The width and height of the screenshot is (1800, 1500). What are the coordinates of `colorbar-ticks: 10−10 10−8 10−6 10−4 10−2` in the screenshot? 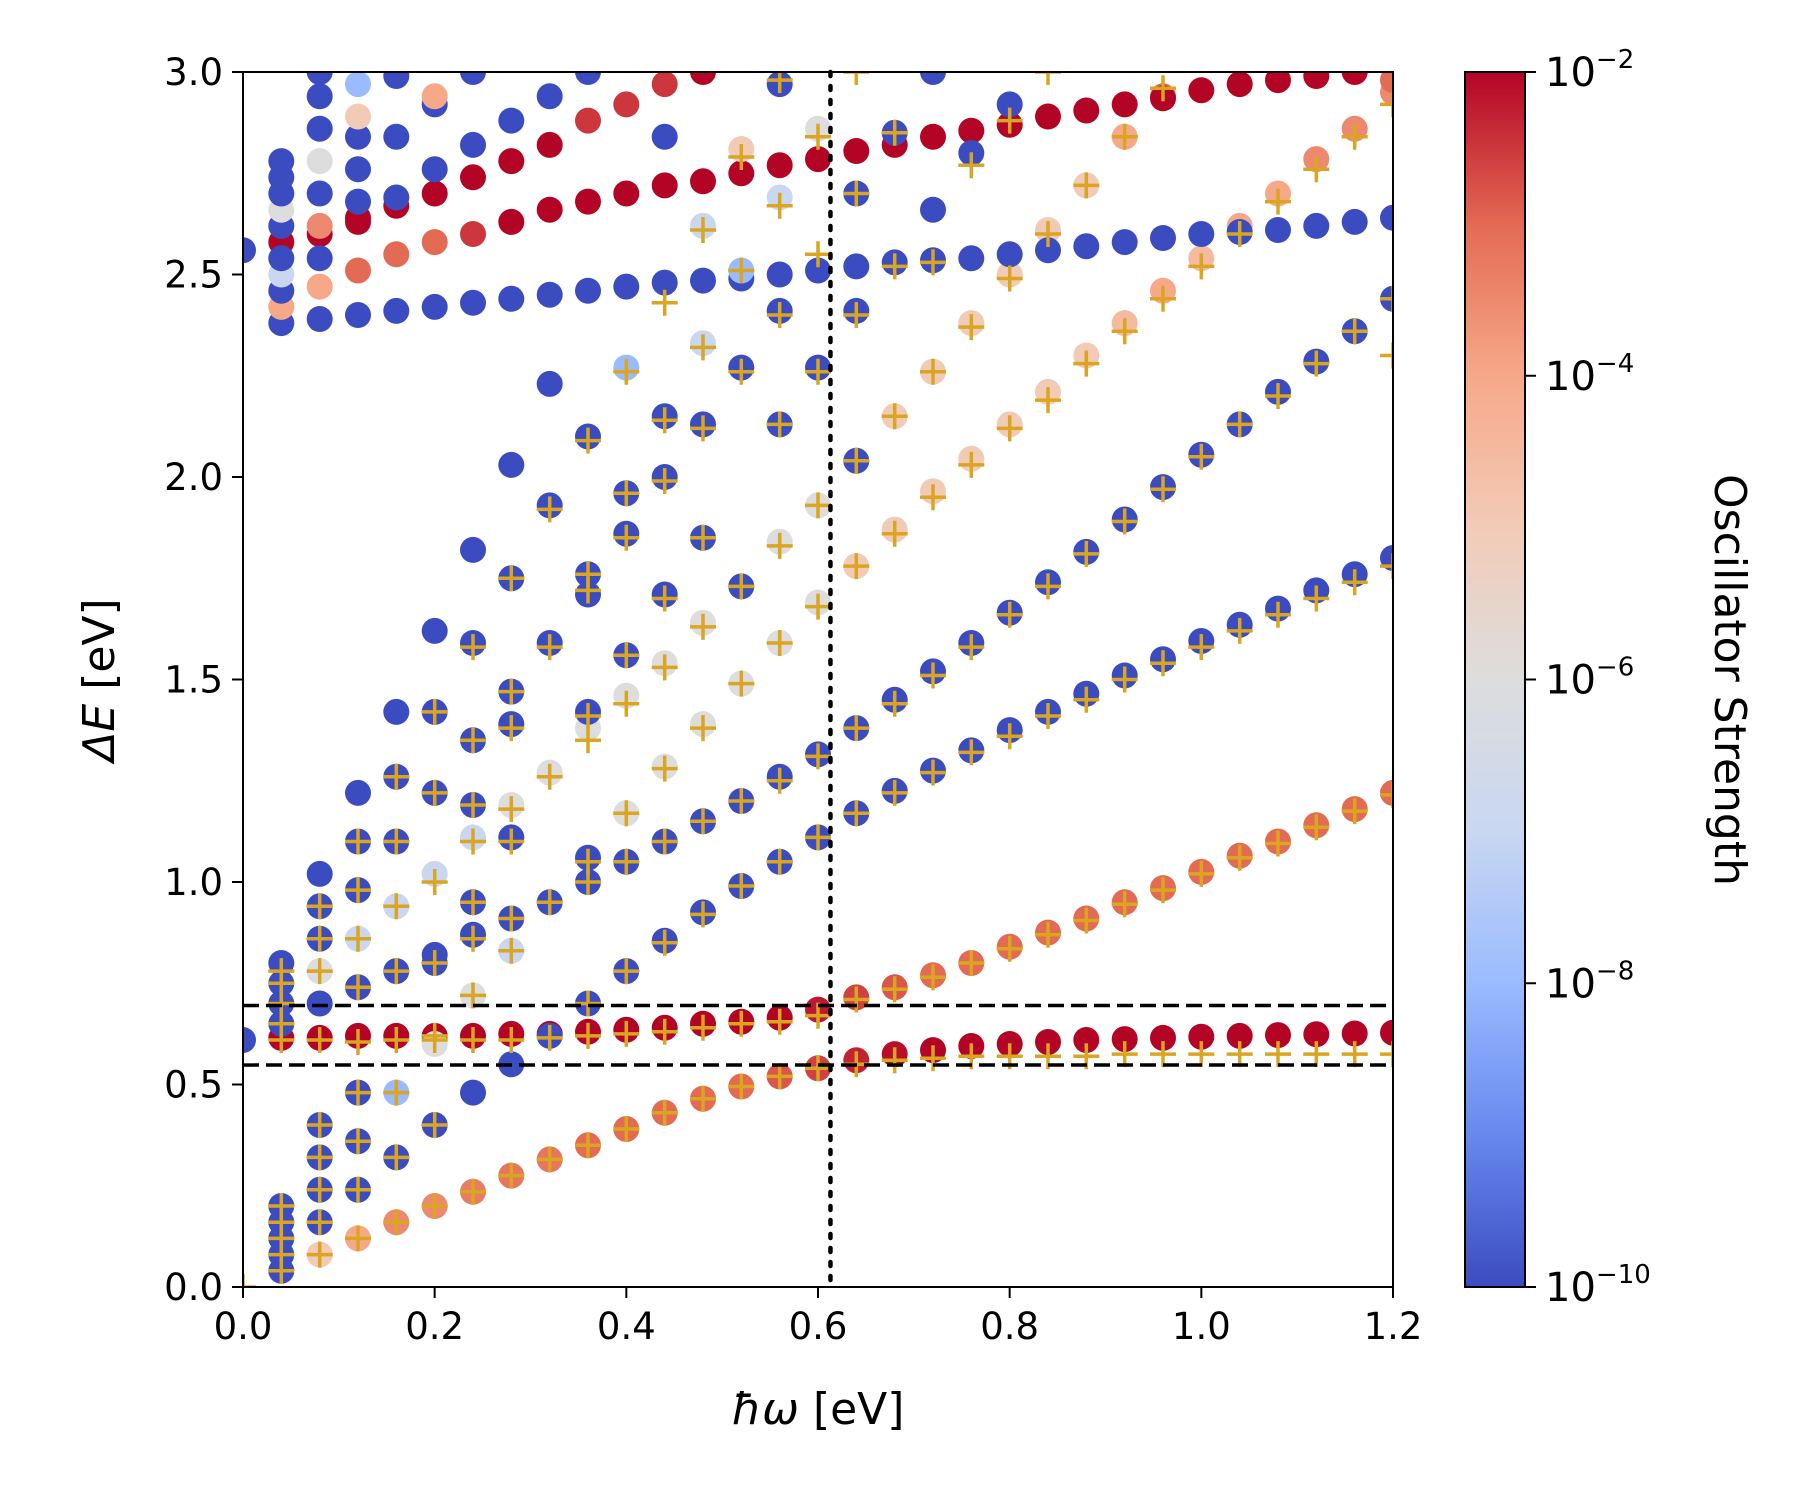 It's located at (1588, 678).